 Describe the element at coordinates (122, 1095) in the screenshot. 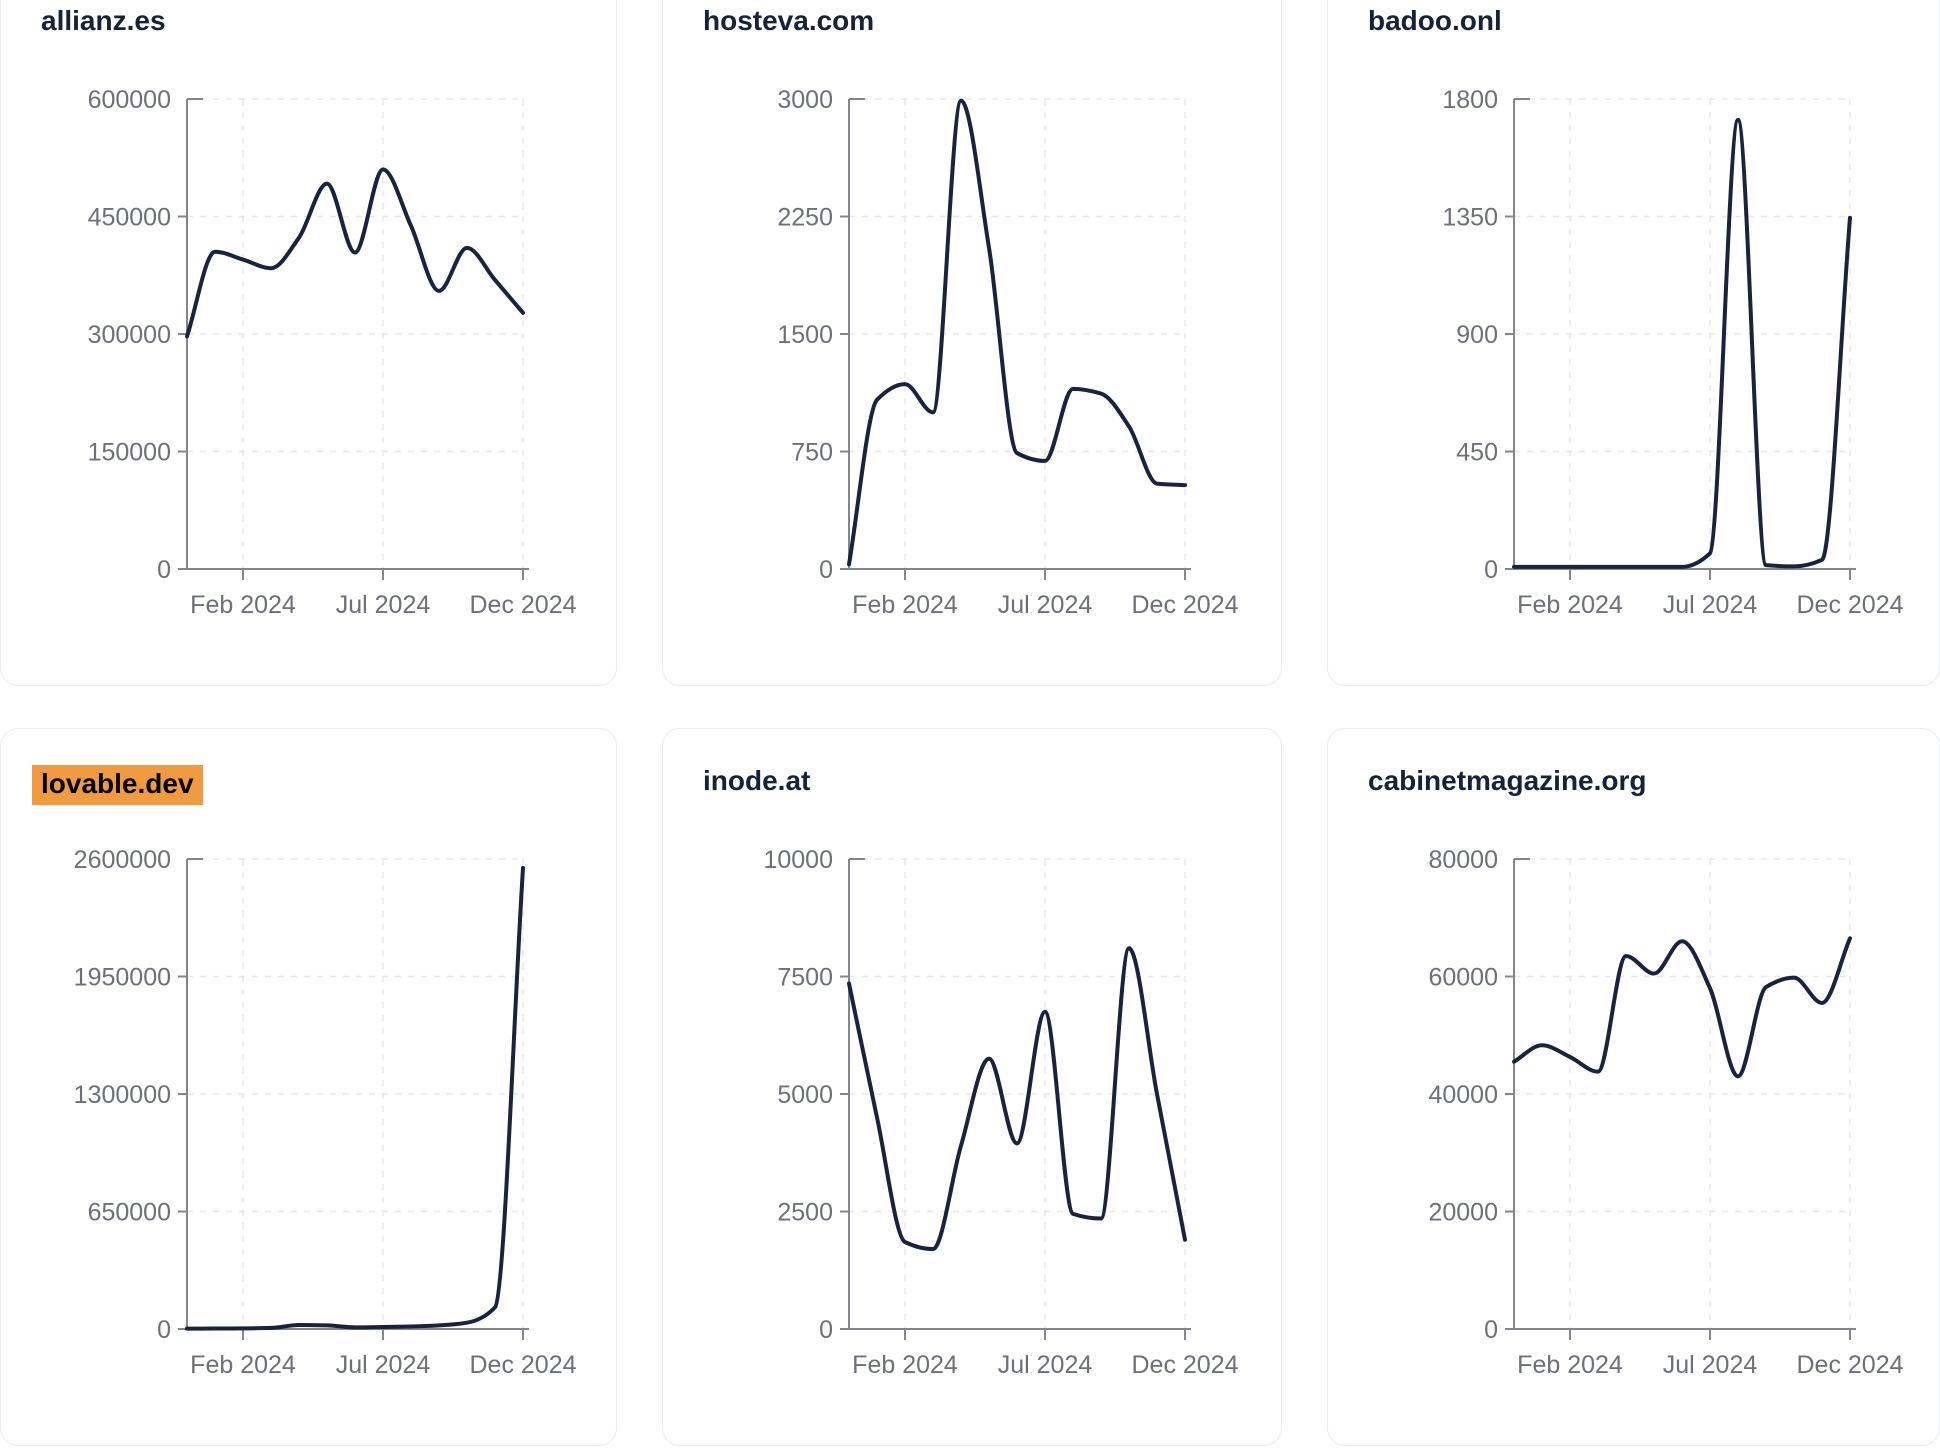

I see `y-tick-label: 1300000` at that location.